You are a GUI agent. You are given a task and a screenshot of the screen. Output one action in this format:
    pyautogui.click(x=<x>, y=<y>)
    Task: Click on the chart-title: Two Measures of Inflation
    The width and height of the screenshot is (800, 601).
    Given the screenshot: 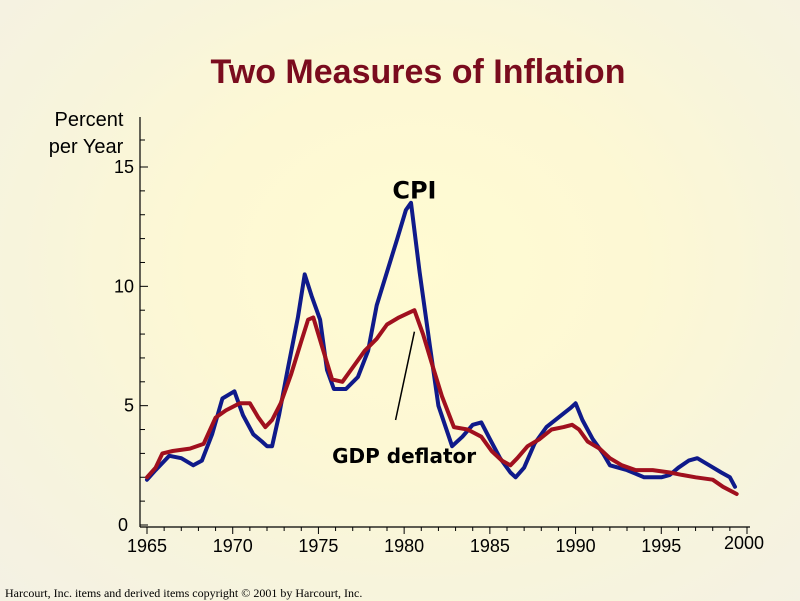 What is the action you would take?
    pyautogui.click(x=418, y=72)
    